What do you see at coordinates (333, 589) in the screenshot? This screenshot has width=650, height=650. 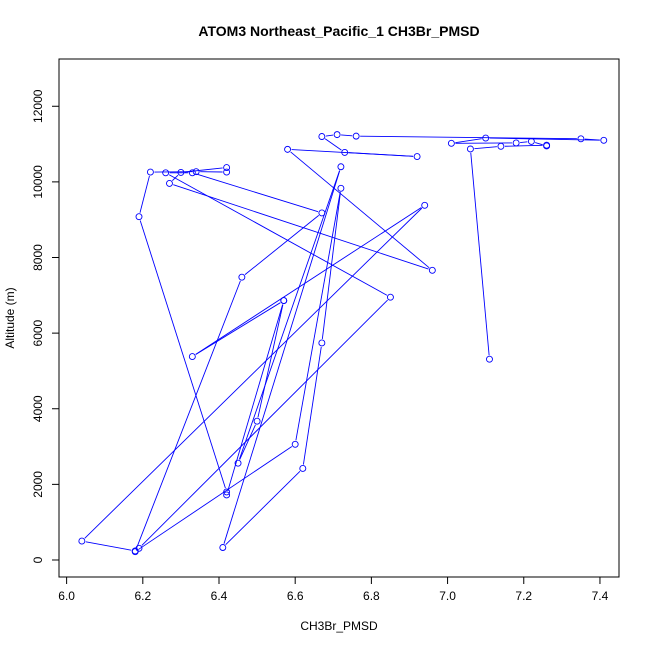 I see `x-axis: 6.0 6.2 6.4 6.6 6.8 7.0 7.2 7.4` at bounding box center [333, 589].